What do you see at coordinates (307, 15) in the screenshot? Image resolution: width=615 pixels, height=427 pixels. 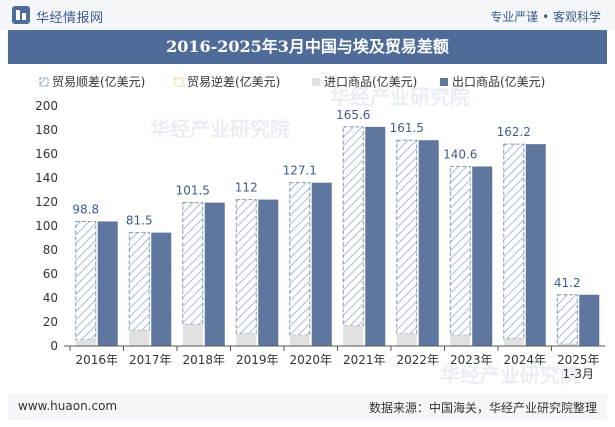 I see `top-bar: 华经情报网 专业严谨 • 客观科学` at bounding box center [307, 15].